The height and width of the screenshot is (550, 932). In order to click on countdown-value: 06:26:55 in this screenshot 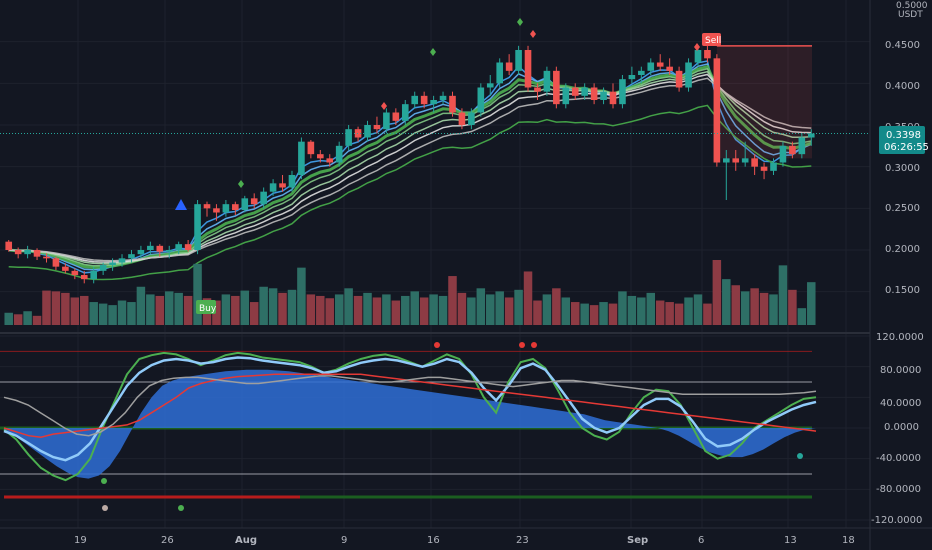, I will do `click(906, 147)`.